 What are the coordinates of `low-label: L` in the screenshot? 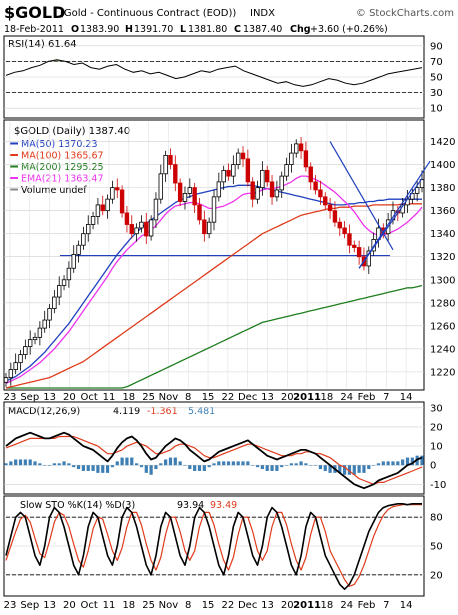 It's located at (183, 29).